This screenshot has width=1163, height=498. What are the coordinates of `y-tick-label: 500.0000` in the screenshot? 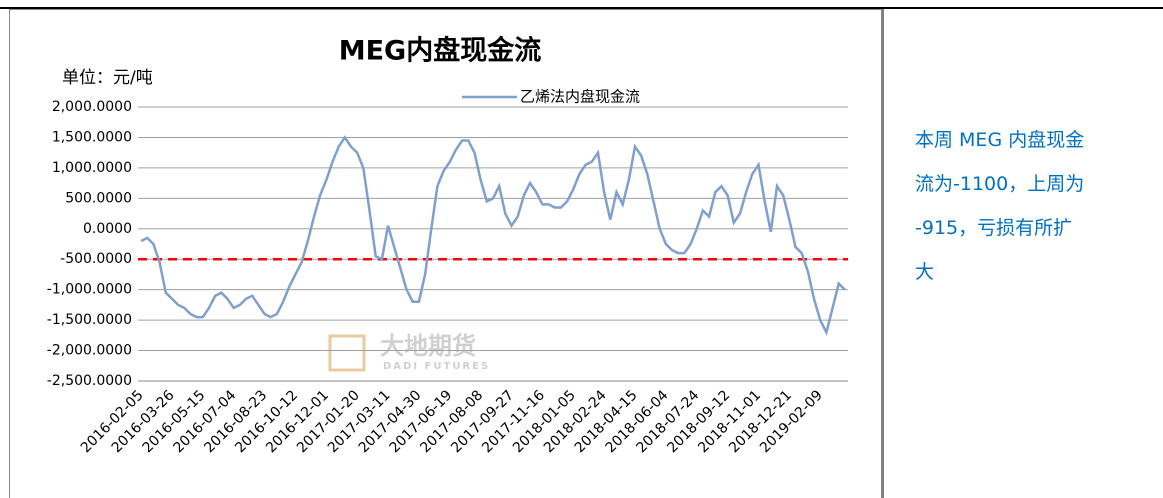 It's located at (98, 198).